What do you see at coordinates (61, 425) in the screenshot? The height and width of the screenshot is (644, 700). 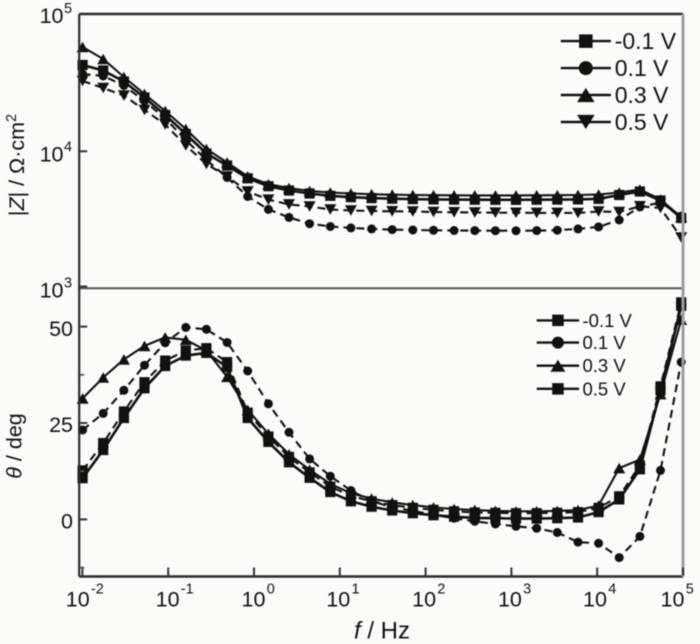 I see `svg-text: 25` at bounding box center [61, 425].